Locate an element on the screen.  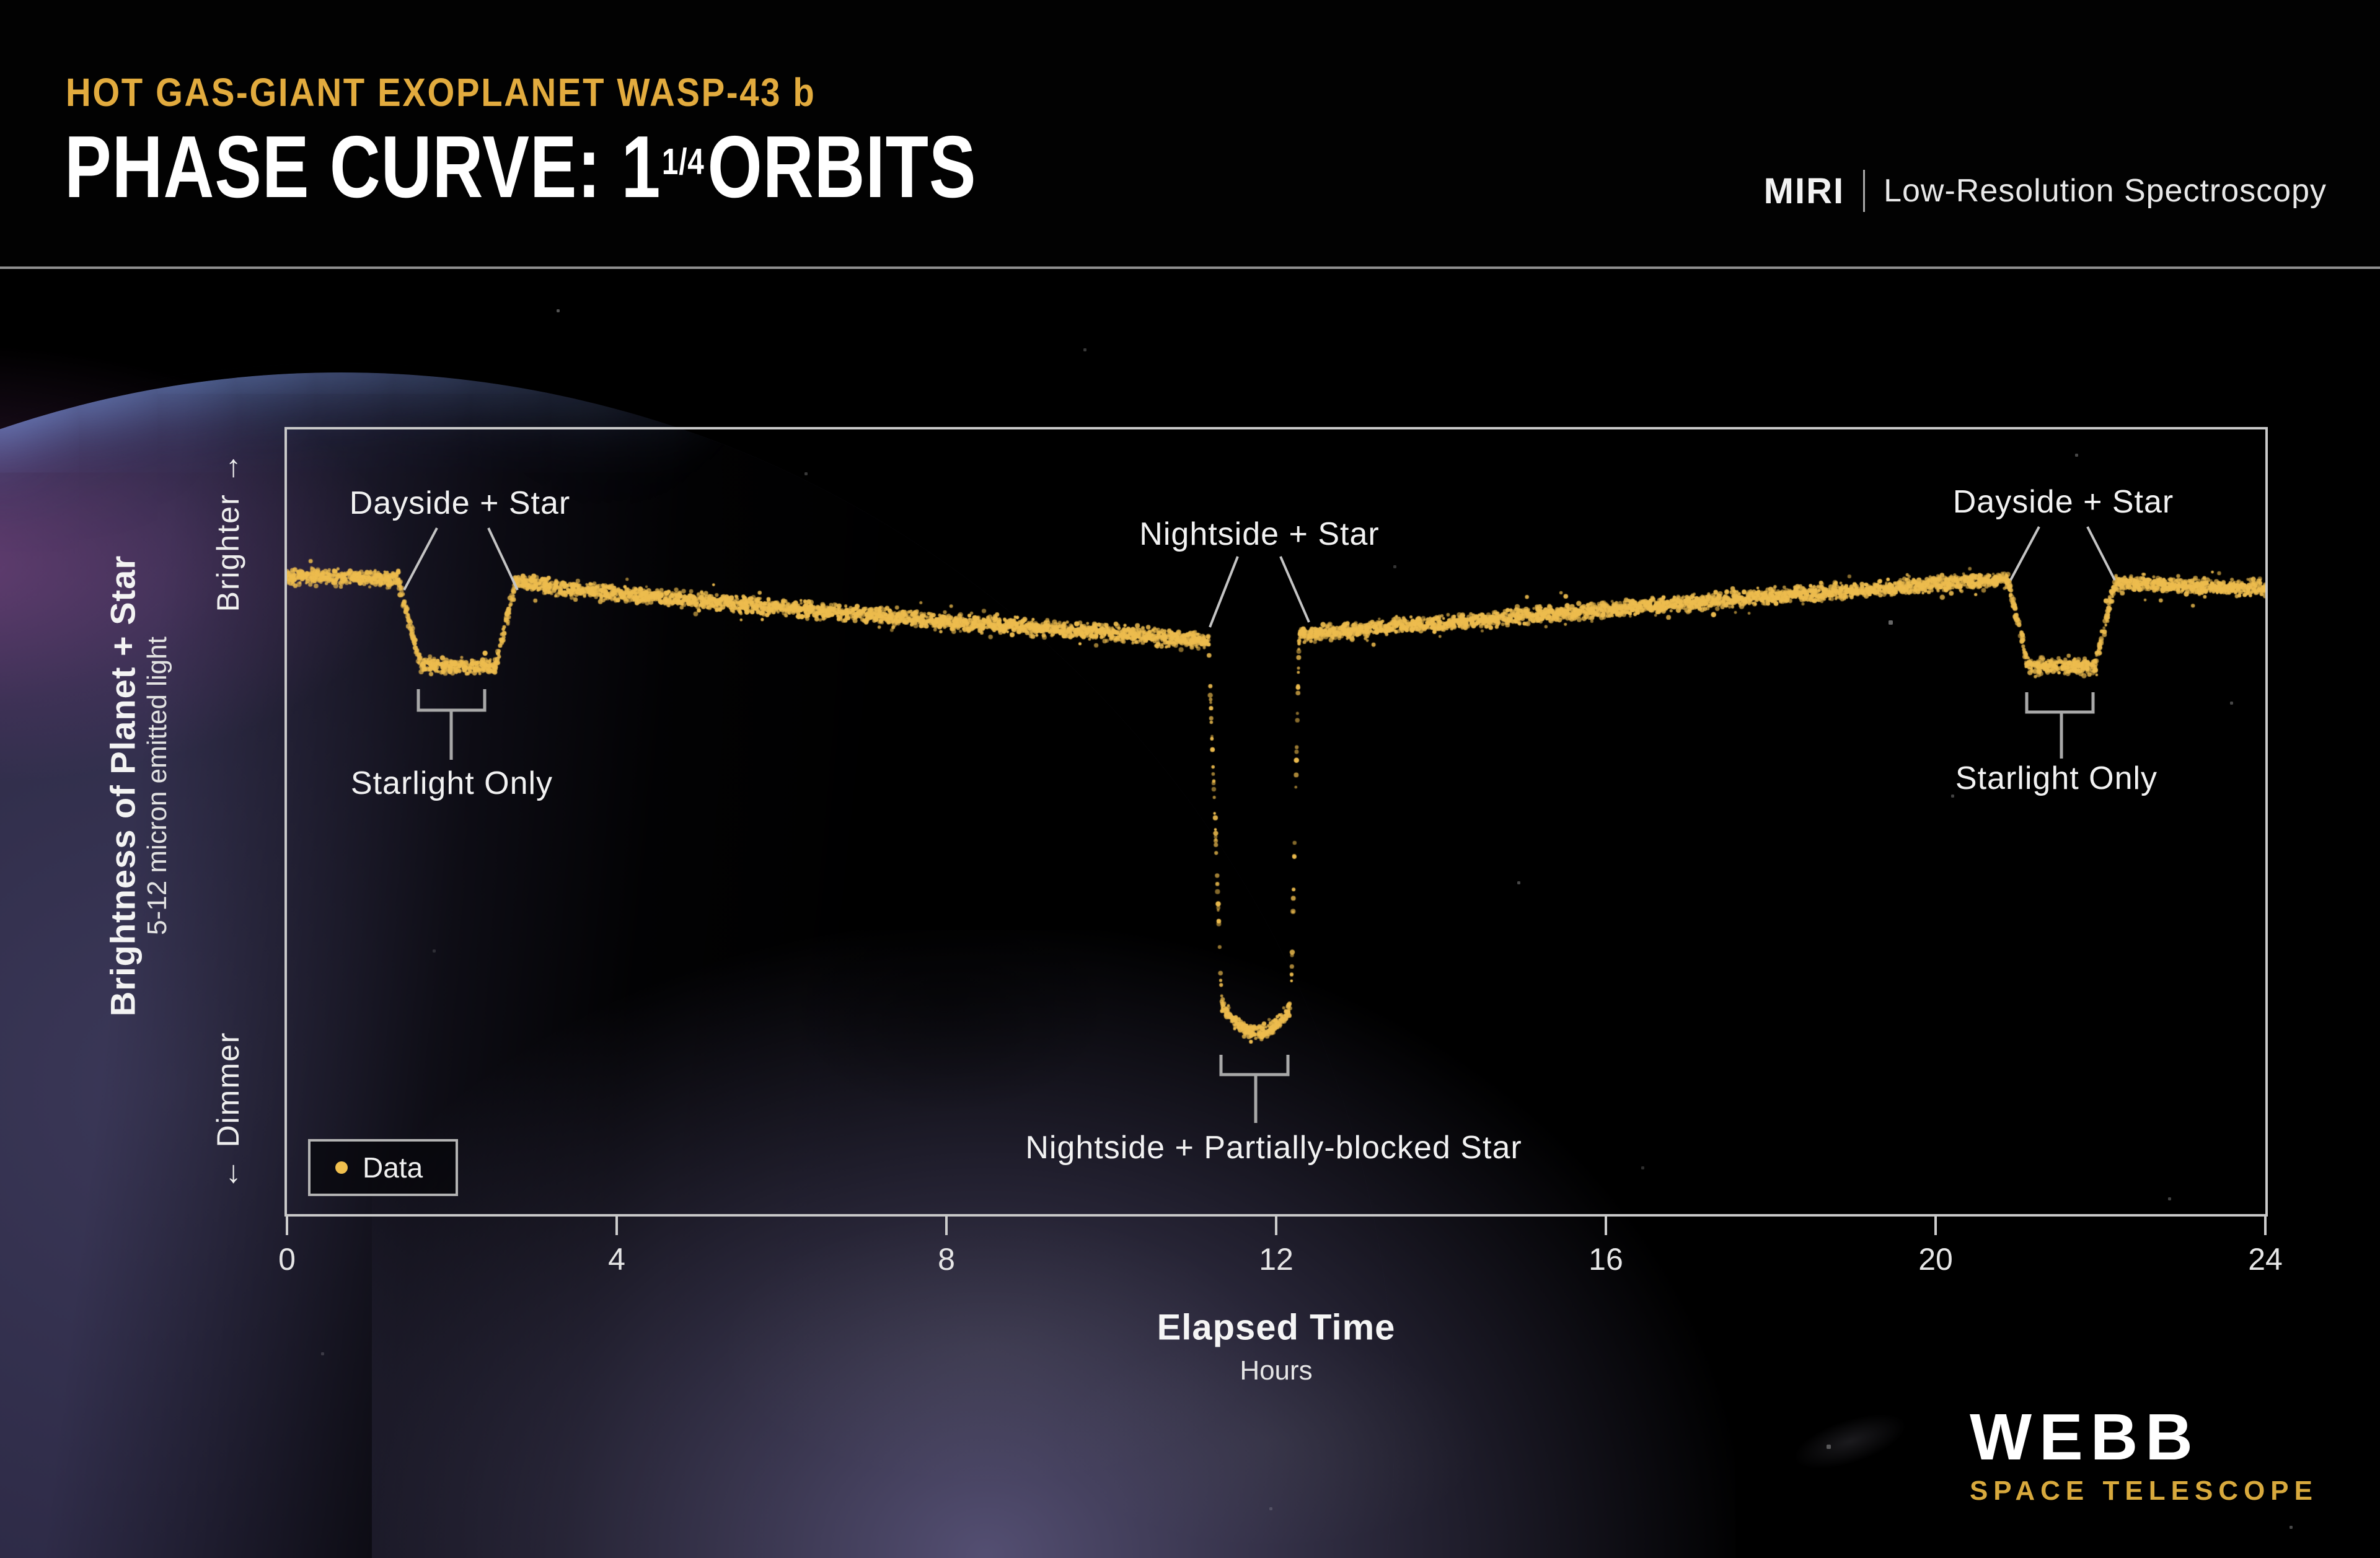
x-tick-label: 16 is located at coordinates (1606, 1259).